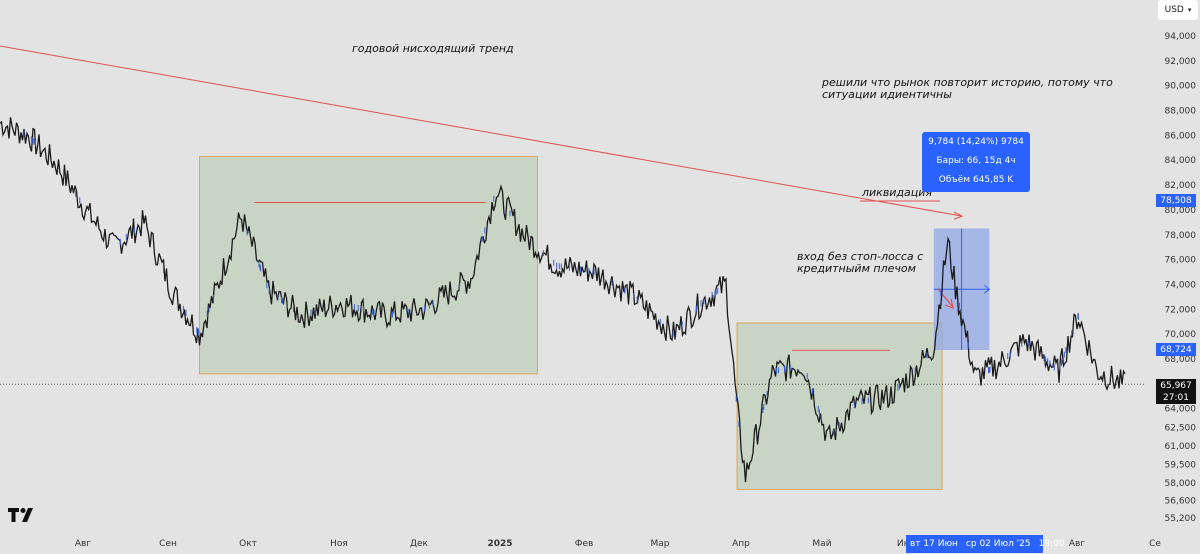 This screenshot has width=1200, height=554. I want to click on measure-volume: Объём 645,85 K, so click(976, 180).